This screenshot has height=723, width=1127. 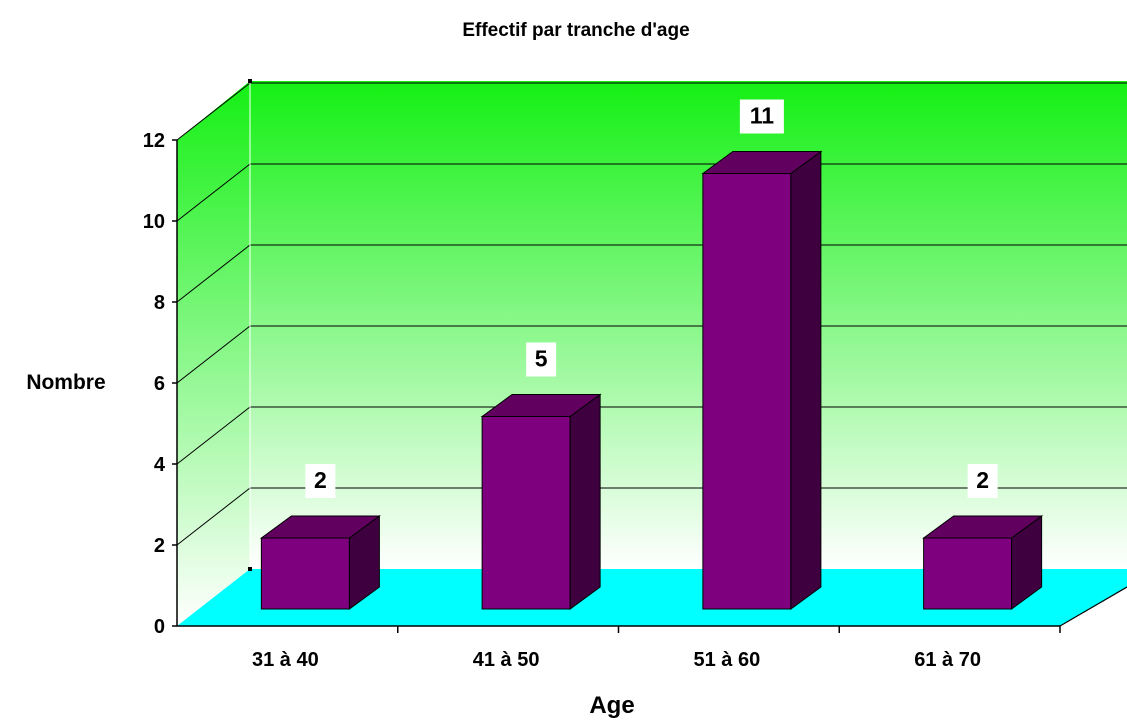 What do you see at coordinates (652, 597) in the screenshot?
I see `floor` at bounding box center [652, 597].